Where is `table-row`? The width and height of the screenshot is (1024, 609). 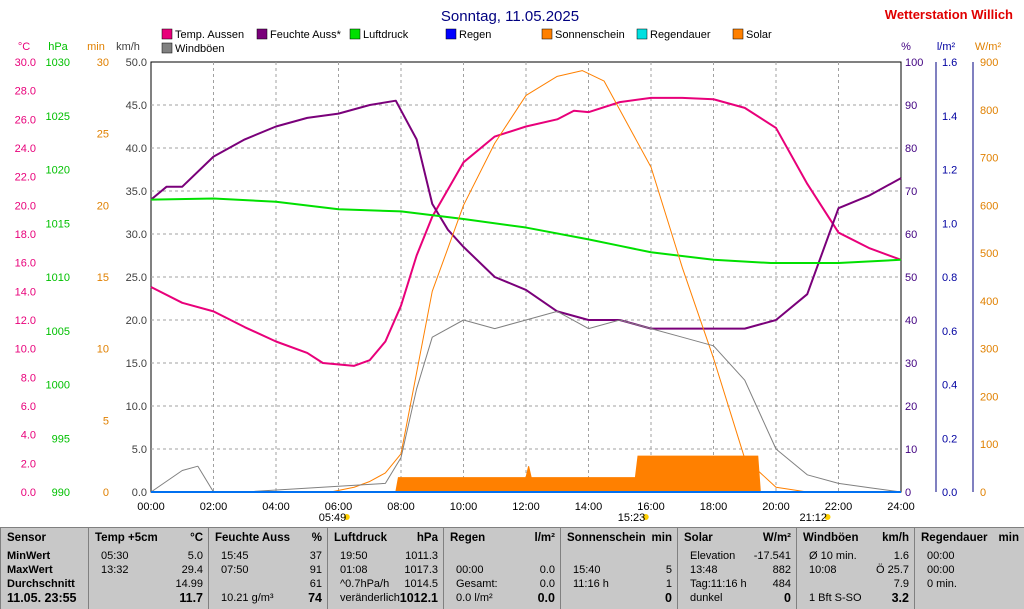 table-row is located at coordinates (969, 598).